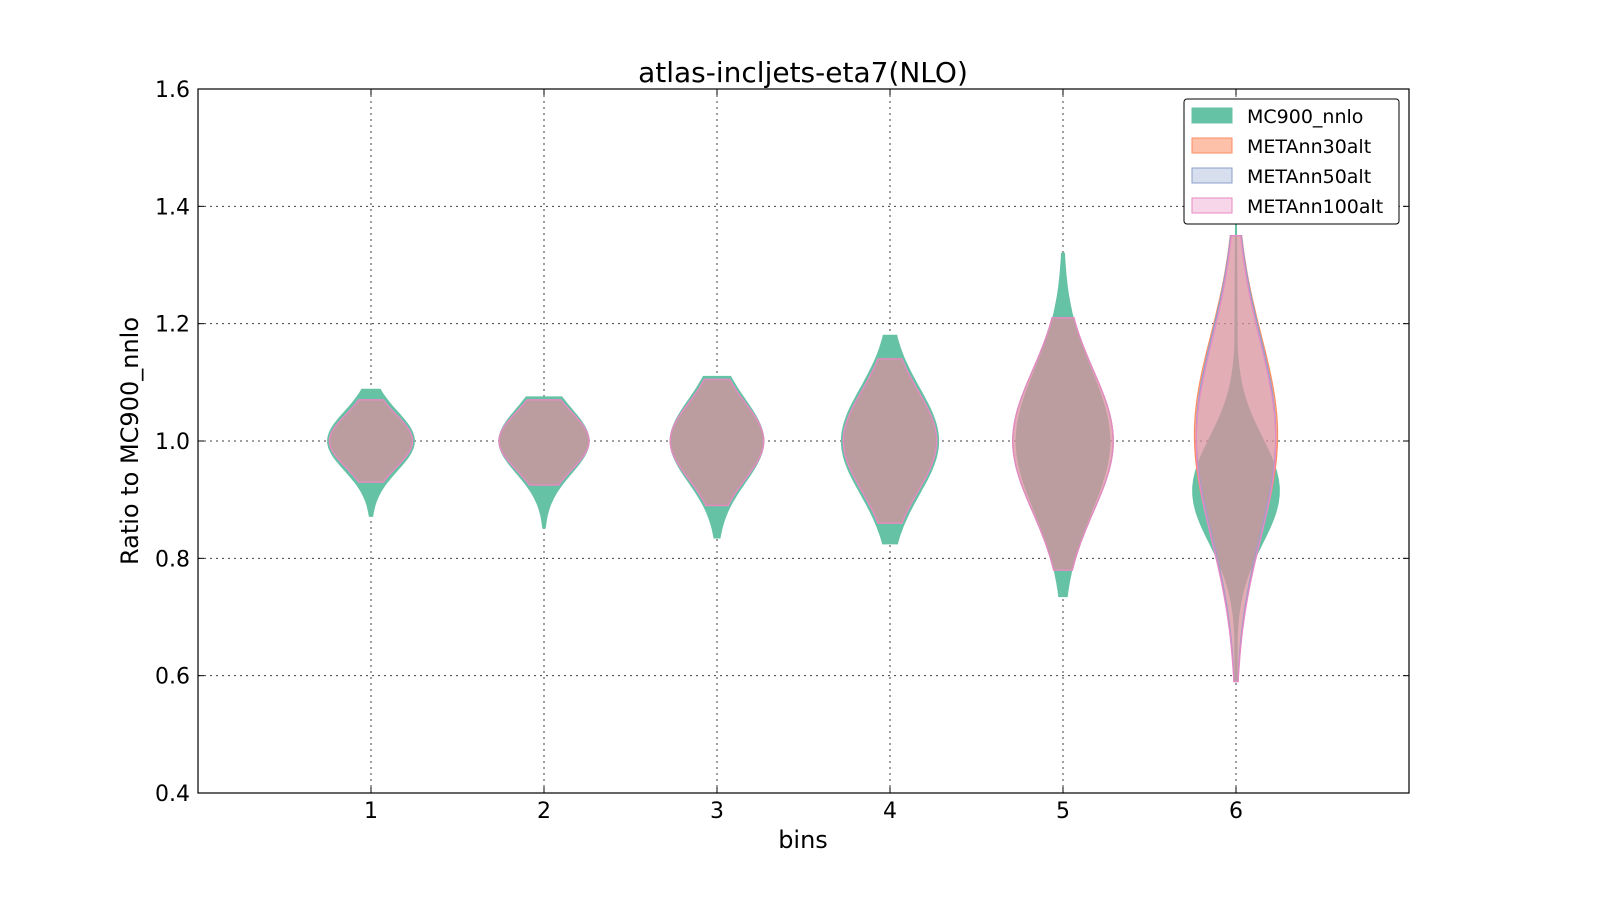 This screenshot has height=900, width=1600. I want to click on y-tick-label: 1.0, so click(172, 442).